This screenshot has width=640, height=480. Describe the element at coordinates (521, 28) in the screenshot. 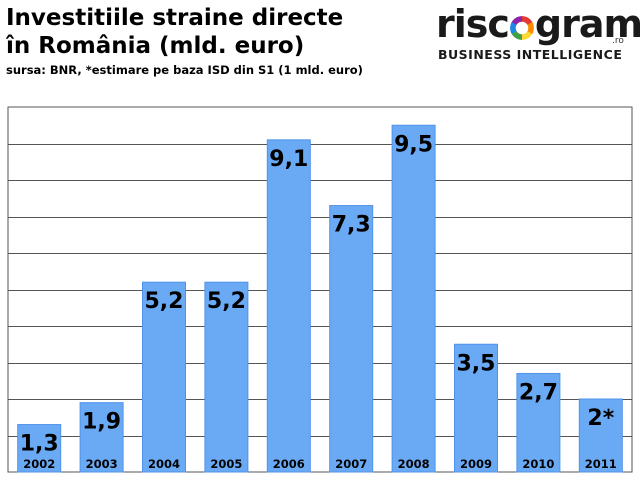

I see `logo-ring-icon` at that location.